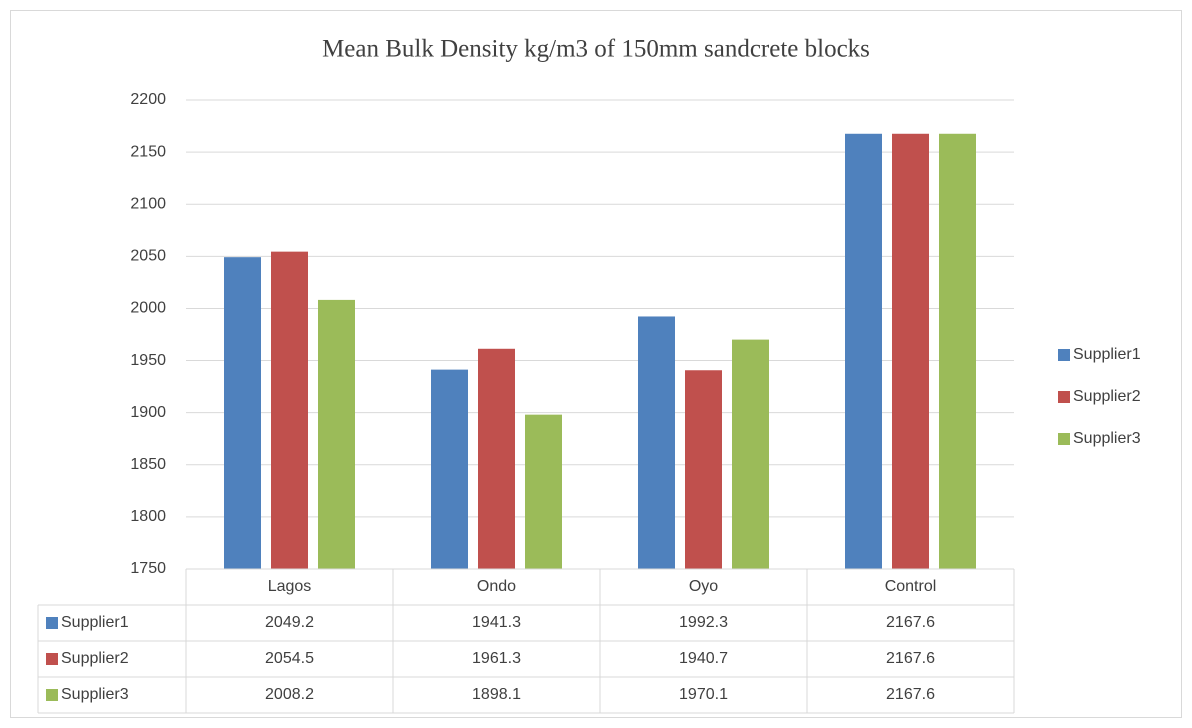 Image resolution: width=1192 pixels, height=728 pixels. I want to click on table-cell: 1898.1, so click(496, 694).